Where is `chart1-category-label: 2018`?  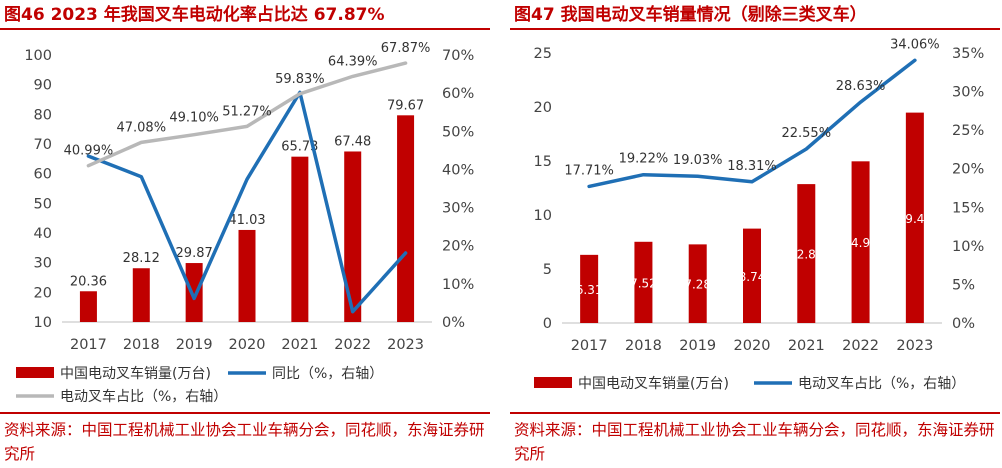
chart1-category-label: 2018 is located at coordinates (643, 346).